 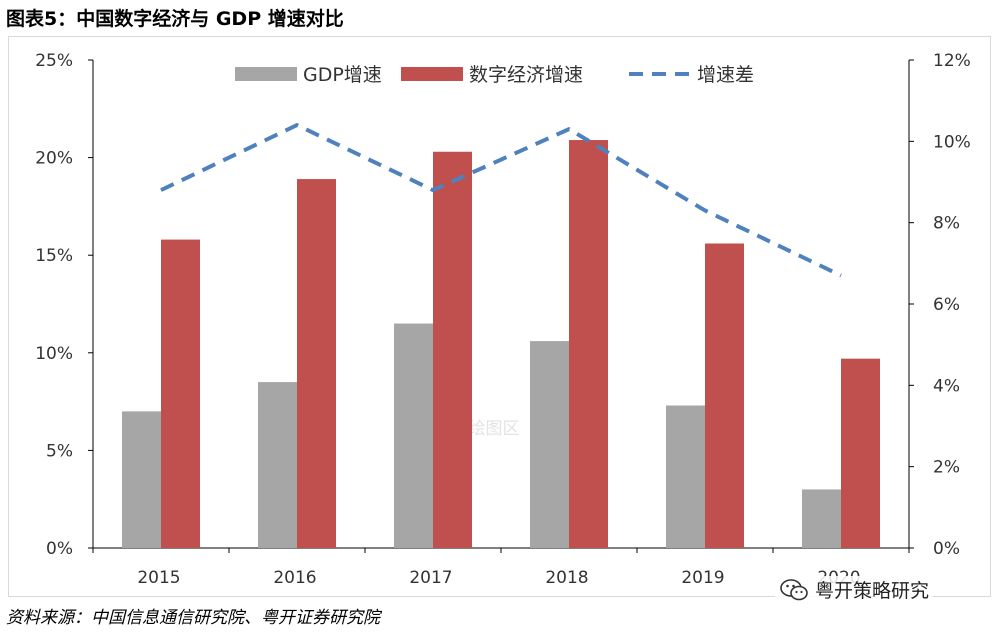 I want to click on bar-gdp-2015, so click(x=141, y=479).